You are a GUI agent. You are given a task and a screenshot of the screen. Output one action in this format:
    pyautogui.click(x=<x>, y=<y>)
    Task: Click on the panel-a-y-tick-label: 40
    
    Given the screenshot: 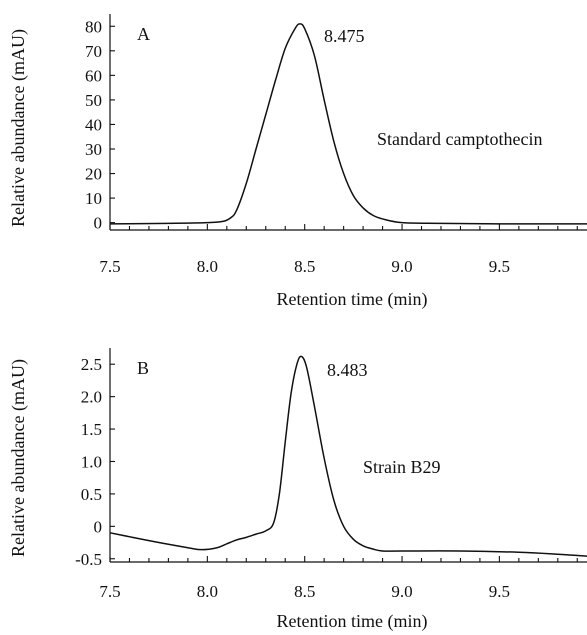 What is the action you would take?
    pyautogui.click(x=93, y=124)
    